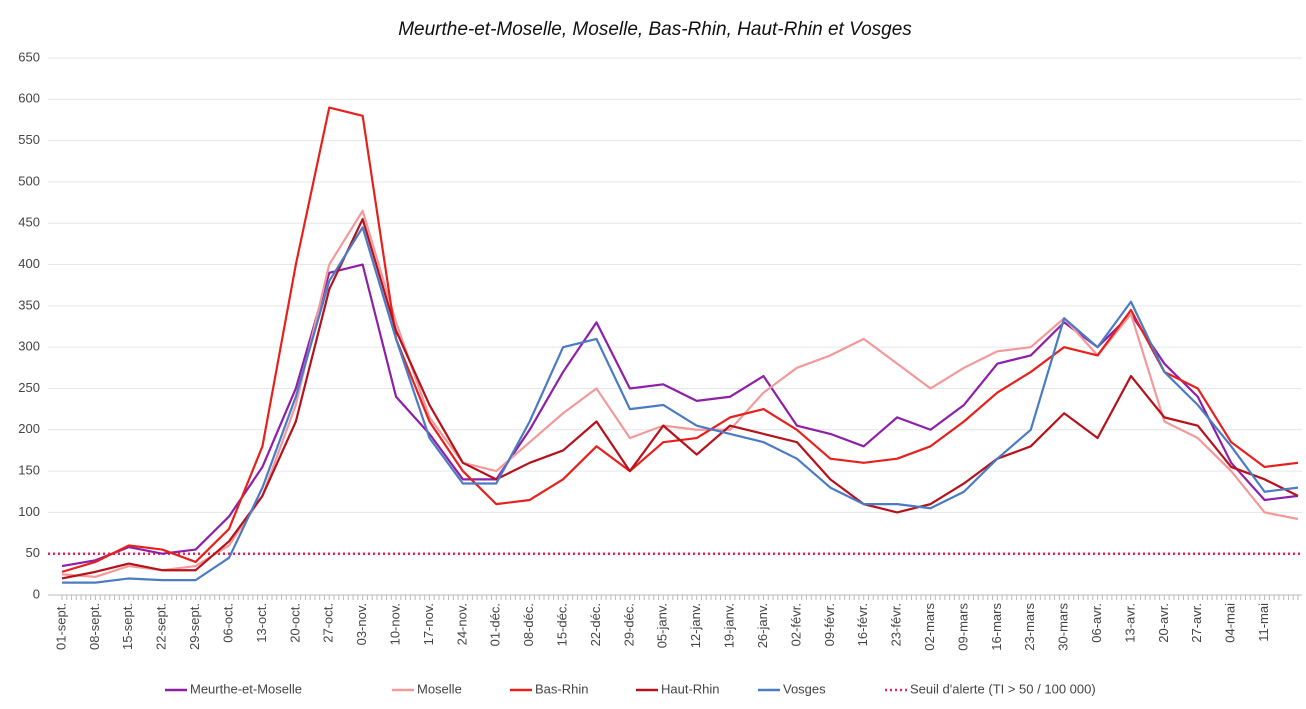 The width and height of the screenshot is (1306, 709). I want to click on x-tick-label: 08-sept., so click(94, 626).